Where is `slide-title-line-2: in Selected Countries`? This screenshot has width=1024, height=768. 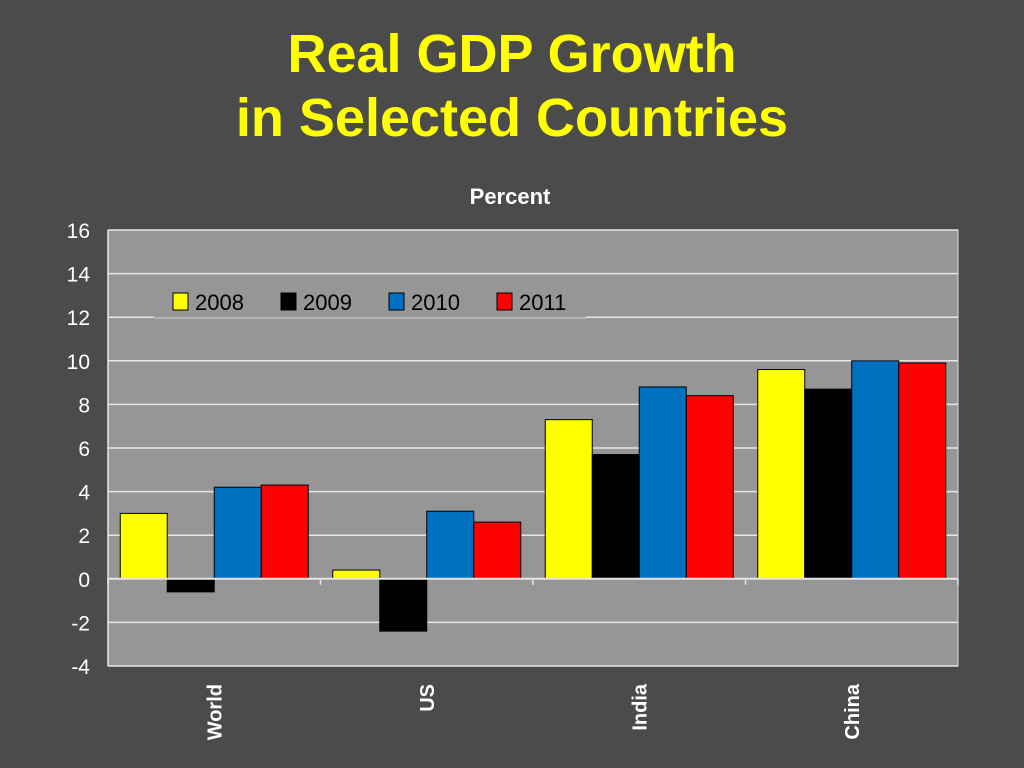 slide-title-line-2: in Selected Countries is located at coordinates (512, 118).